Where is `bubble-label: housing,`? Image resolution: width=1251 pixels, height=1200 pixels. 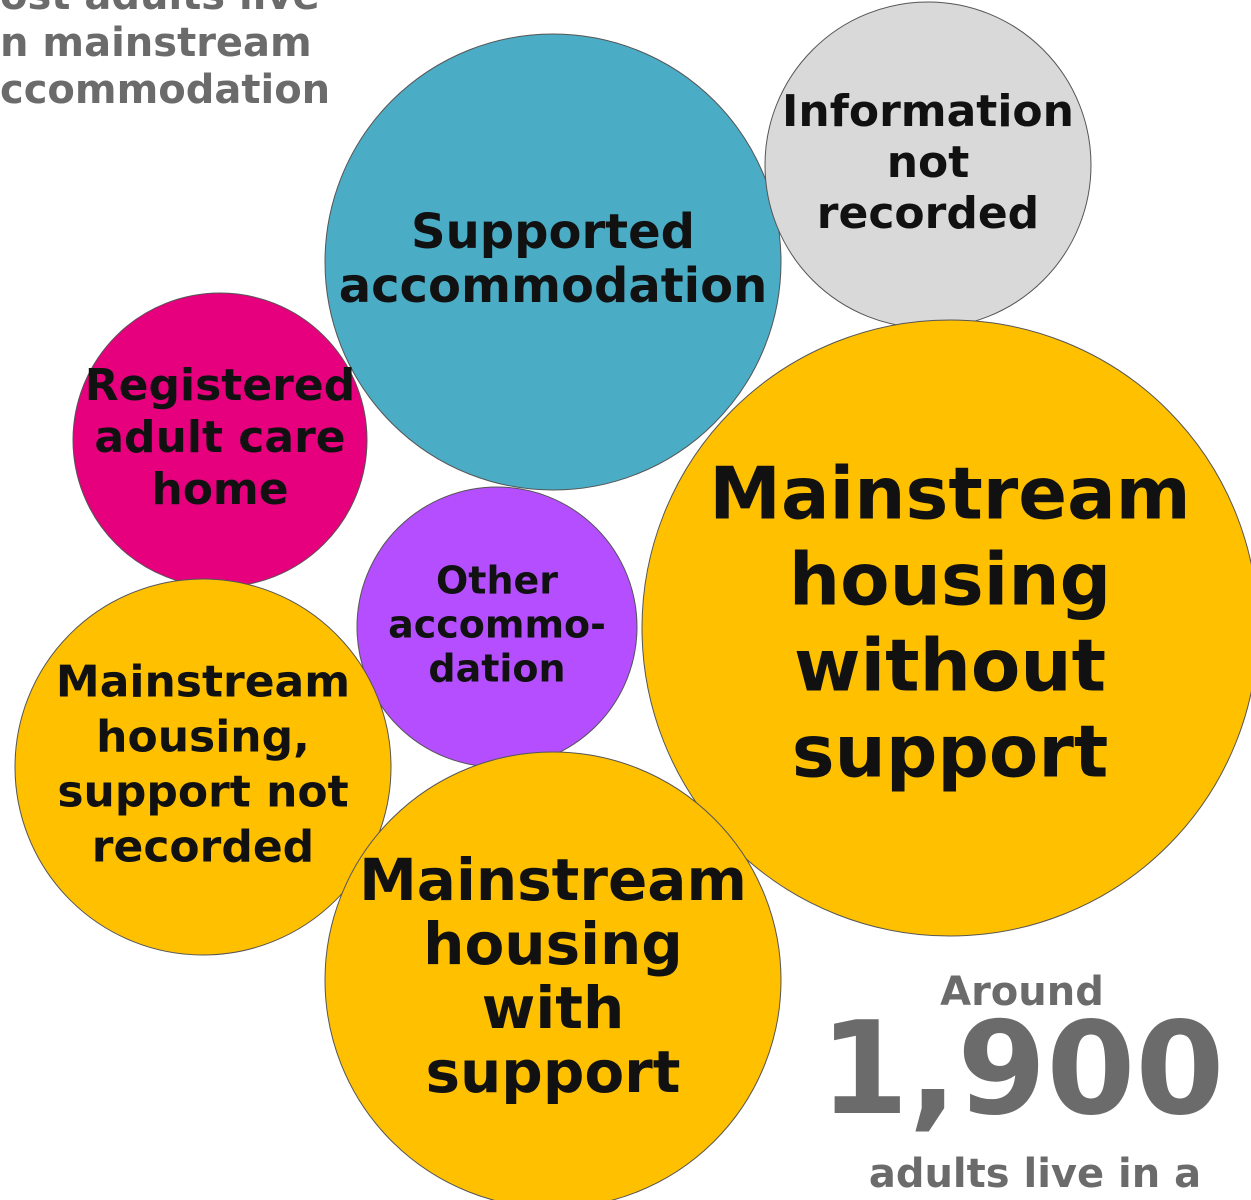
bubble-label: housing, is located at coordinates (203, 737).